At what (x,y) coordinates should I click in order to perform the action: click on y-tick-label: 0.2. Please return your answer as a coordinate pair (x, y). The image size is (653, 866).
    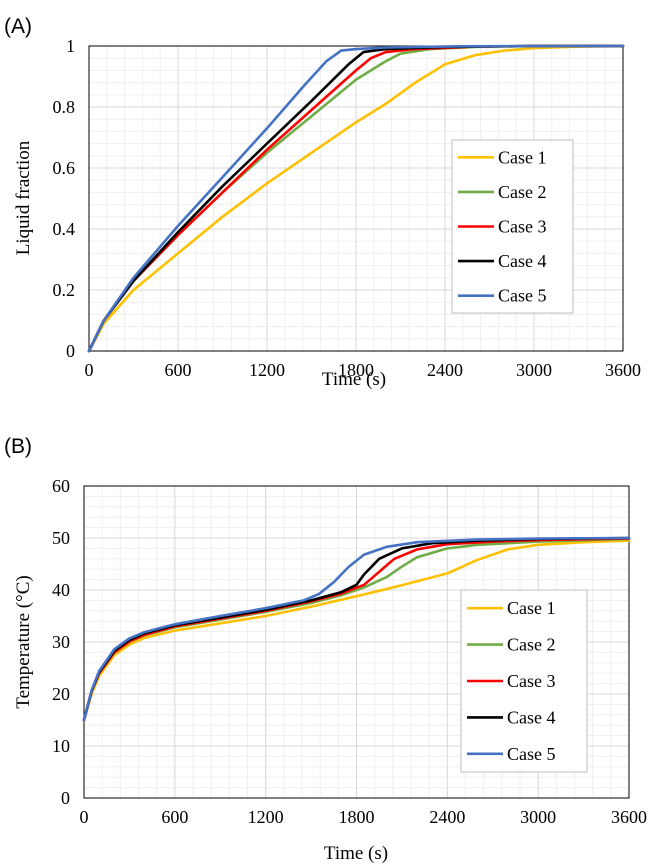
    Looking at the image, I should click on (64, 290).